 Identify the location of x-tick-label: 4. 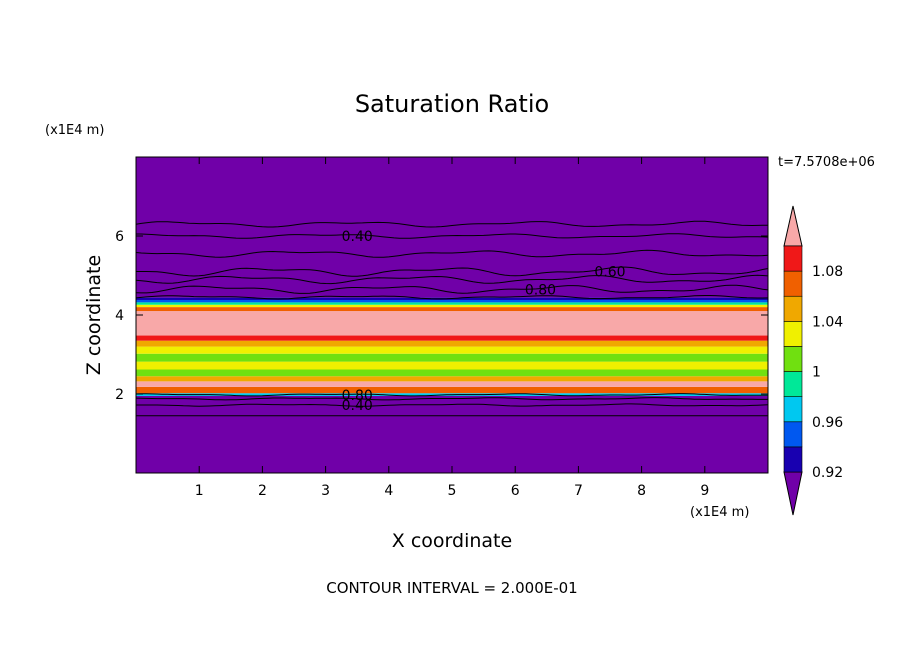
(388, 491).